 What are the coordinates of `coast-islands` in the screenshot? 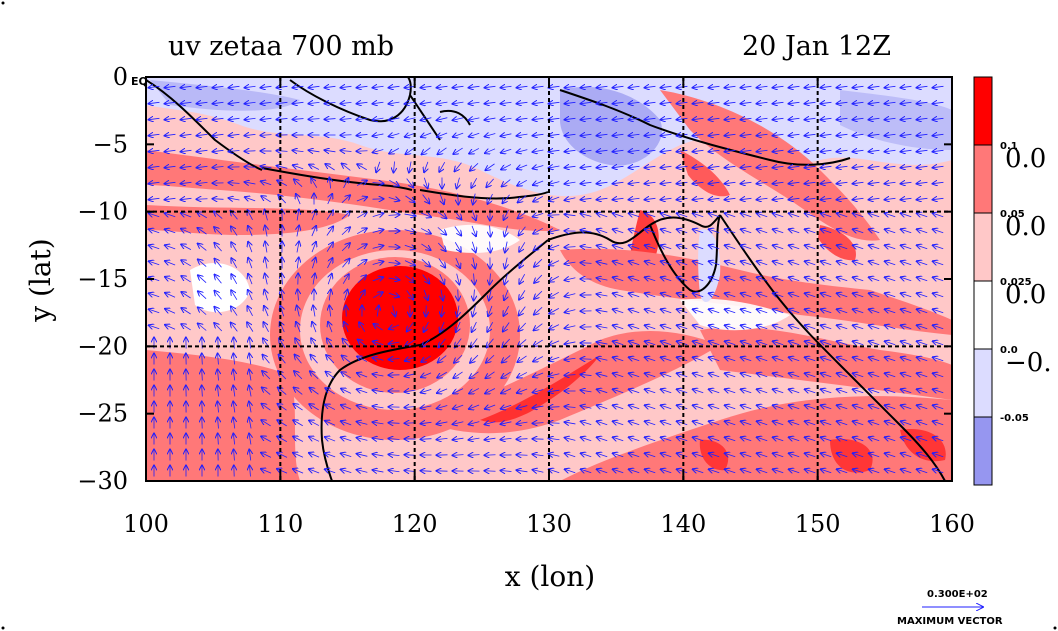 It's located at (484, 194).